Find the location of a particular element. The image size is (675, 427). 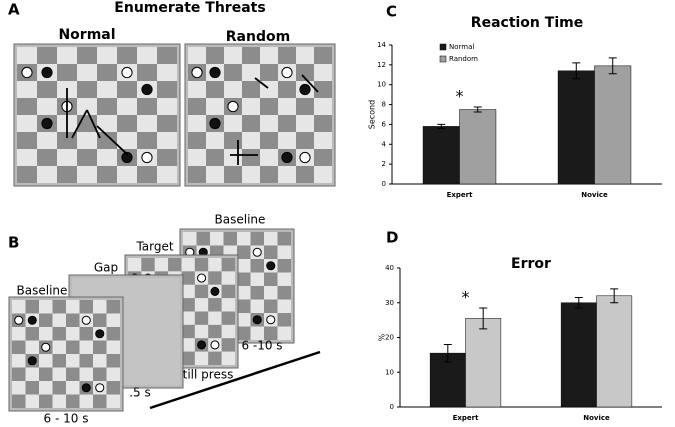

time-line is located at coordinates (235, 380).